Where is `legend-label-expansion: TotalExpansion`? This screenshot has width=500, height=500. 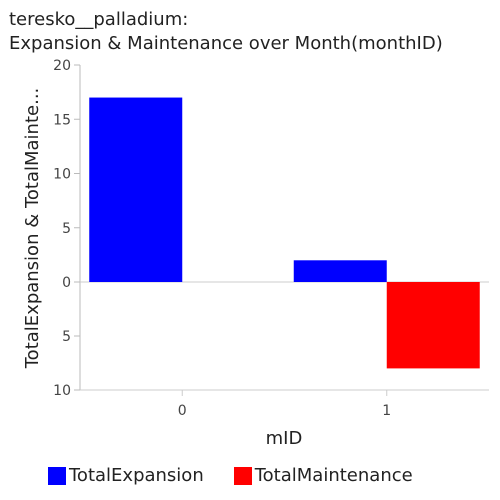
legend-label-expansion: TotalExpansion is located at coordinates (136, 475).